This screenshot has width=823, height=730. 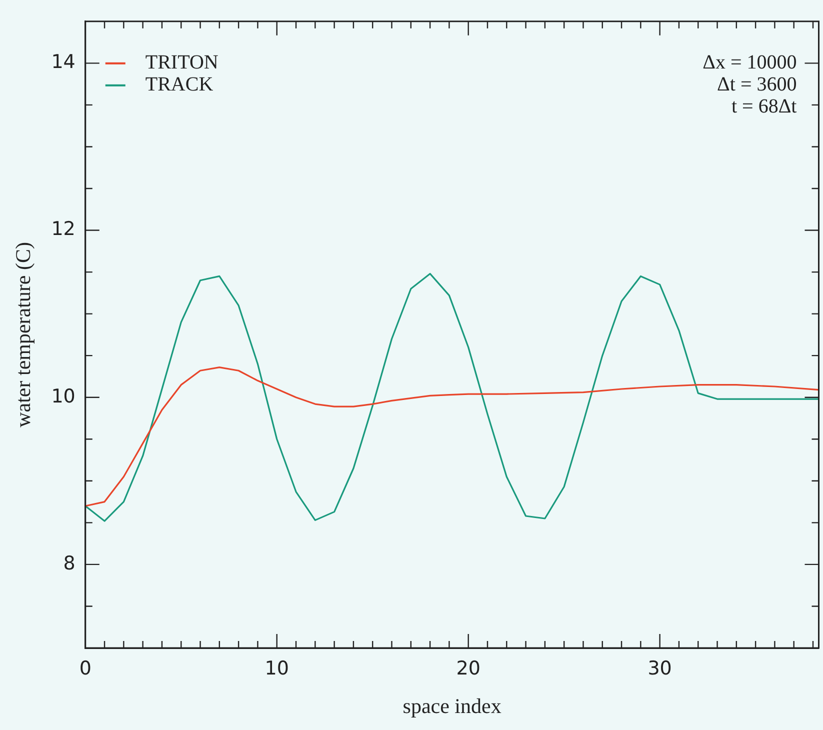 I want to click on annotation: t = 68Δt, so click(x=764, y=107).